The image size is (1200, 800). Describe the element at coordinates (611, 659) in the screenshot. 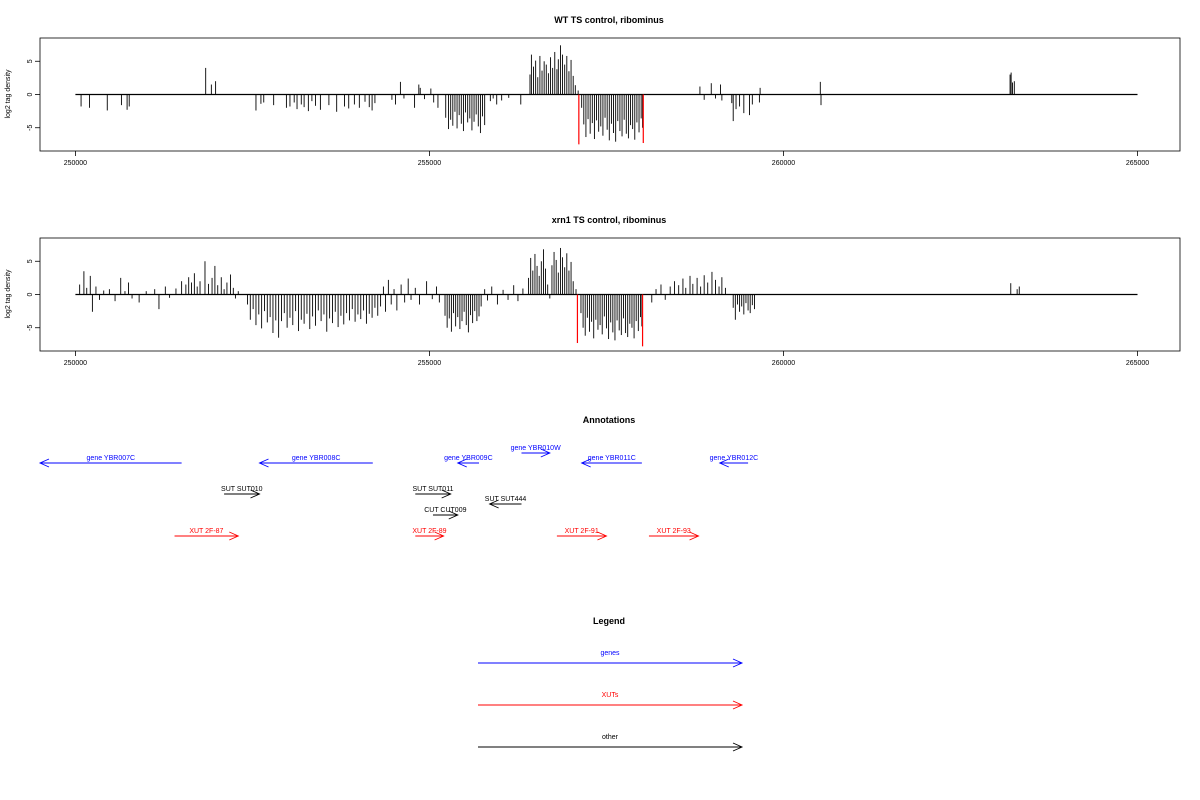

I see `legend-item: genes` at that location.